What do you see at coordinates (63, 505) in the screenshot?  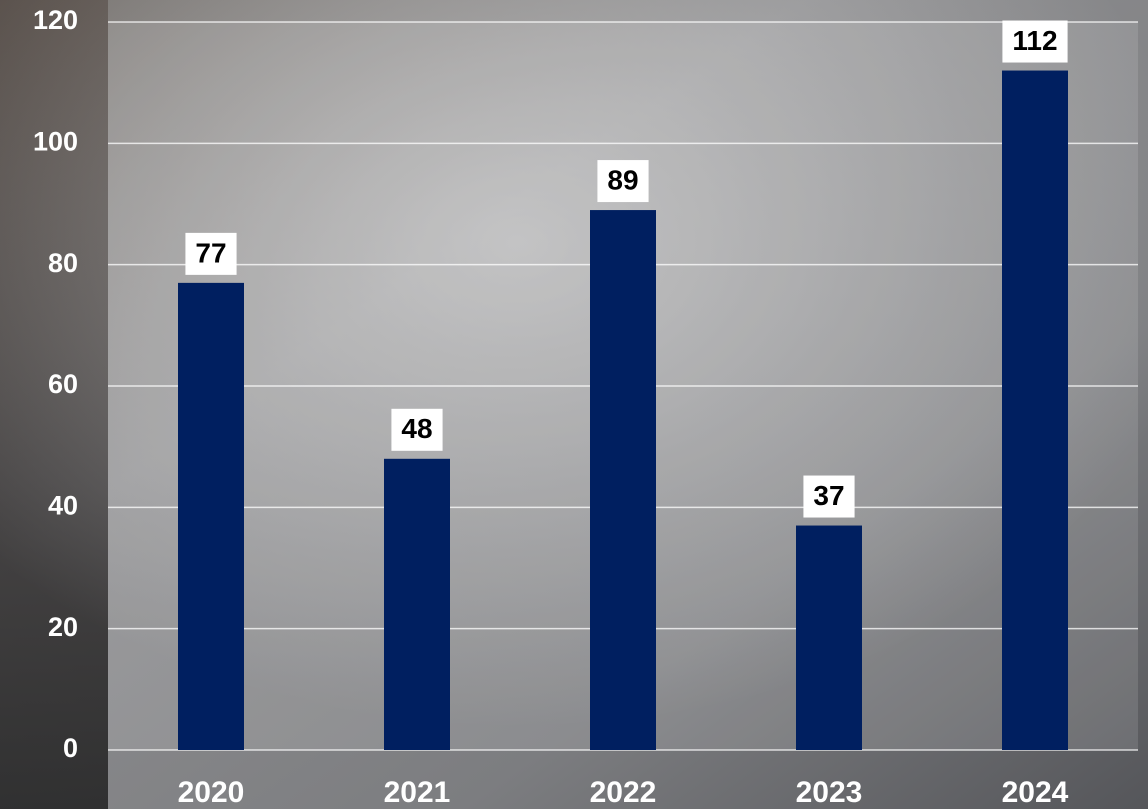 I see `y-tick-label: 40` at bounding box center [63, 505].